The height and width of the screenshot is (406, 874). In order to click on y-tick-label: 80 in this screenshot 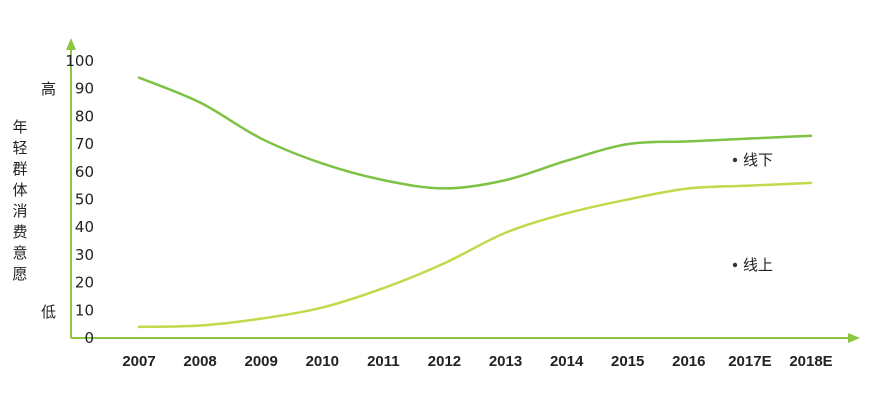, I will do `click(84, 116)`.